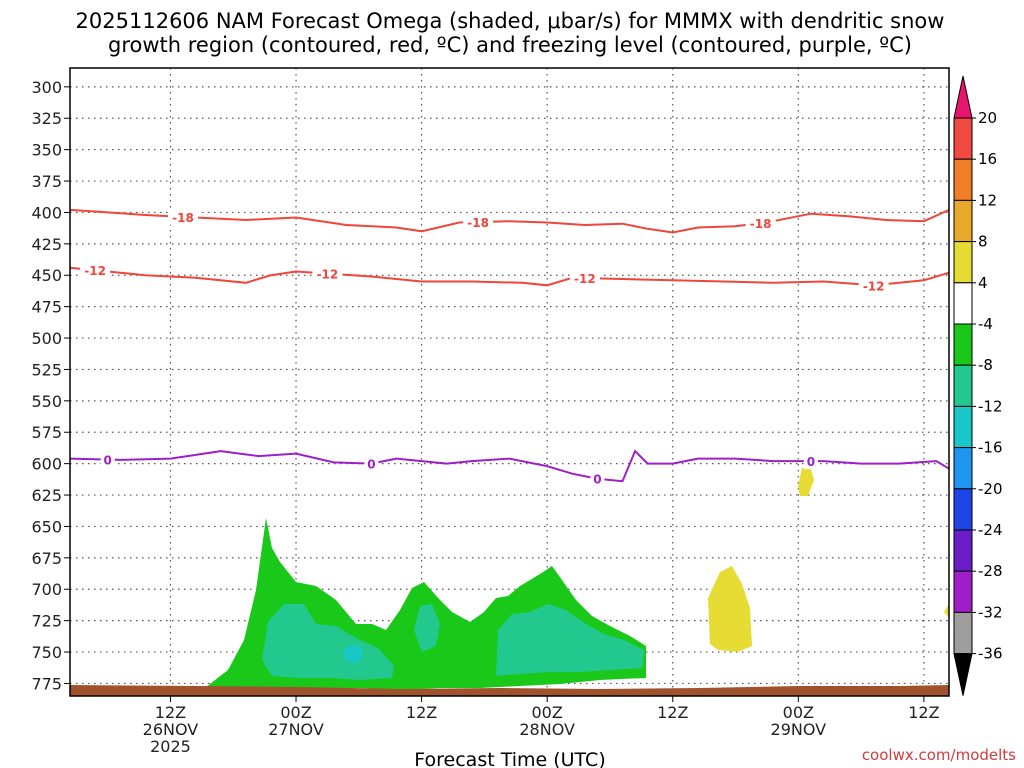 The width and height of the screenshot is (1024, 768). What do you see at coordinates (46, 150) in the screenshot?
I see `y-tick-label: 350` at bounding box center [46, 150].